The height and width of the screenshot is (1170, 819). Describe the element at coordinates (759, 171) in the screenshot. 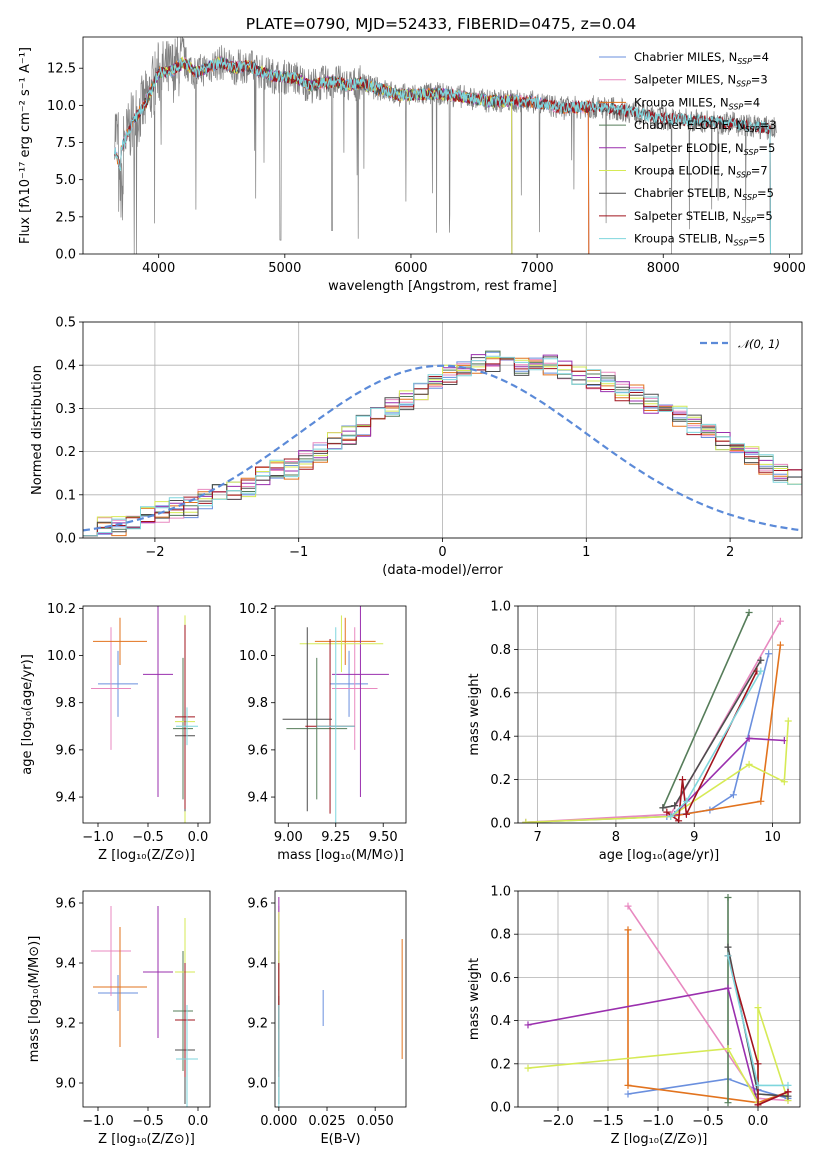

I see `legend-value: =7` at that location.